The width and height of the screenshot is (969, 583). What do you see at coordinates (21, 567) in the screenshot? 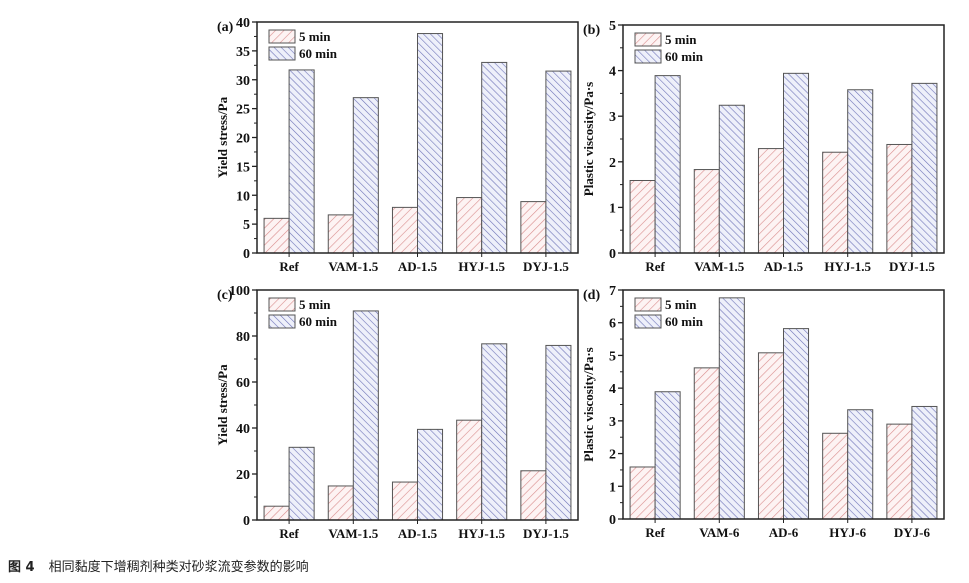
I see `figure-number: 图 4` at bounding box center [21, 567].